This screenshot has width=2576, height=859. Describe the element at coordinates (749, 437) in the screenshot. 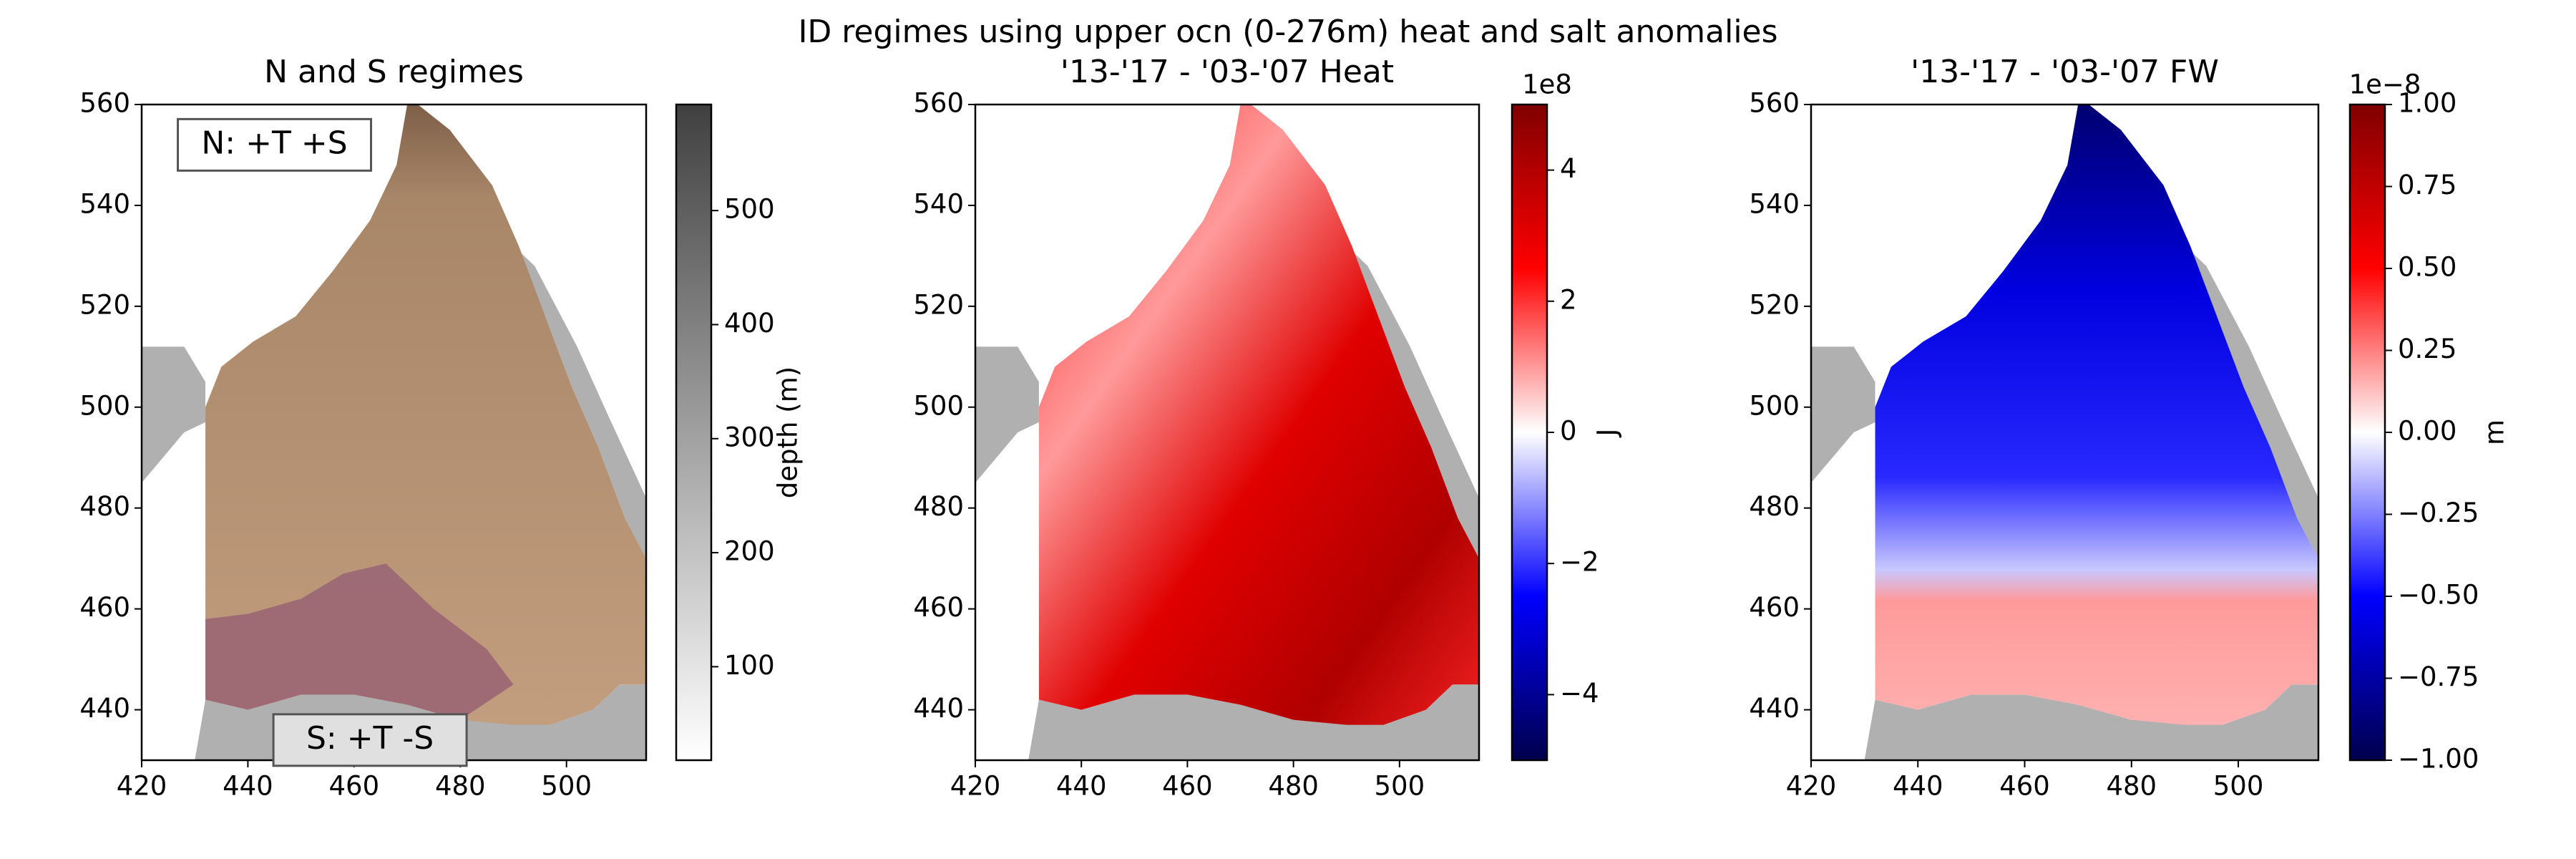

I see `colorbar-tick-label: 300` at that location.